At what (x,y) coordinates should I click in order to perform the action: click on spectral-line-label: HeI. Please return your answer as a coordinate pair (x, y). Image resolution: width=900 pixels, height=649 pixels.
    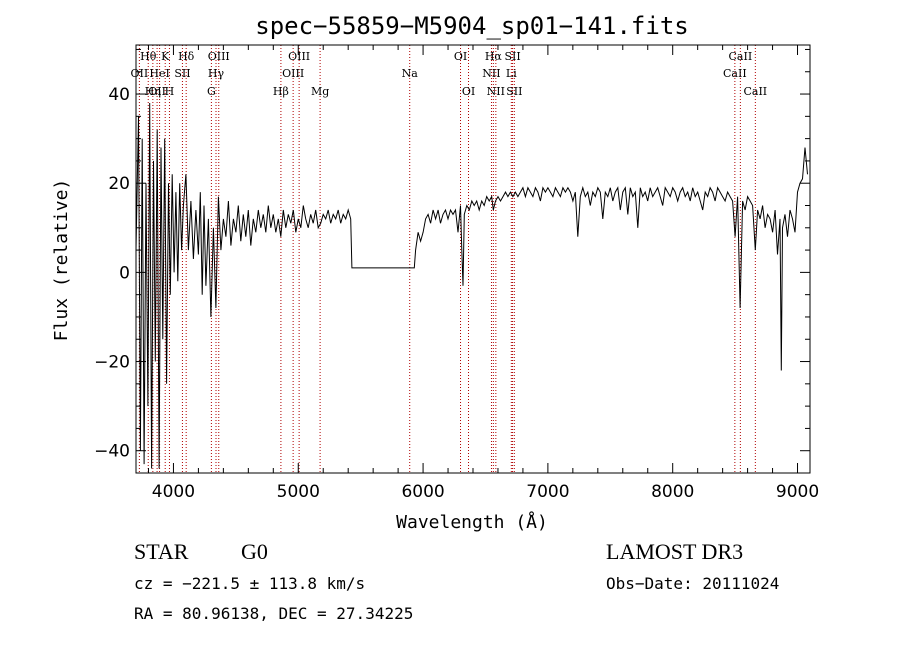
    Looking at the image, I should click on (159, 73).